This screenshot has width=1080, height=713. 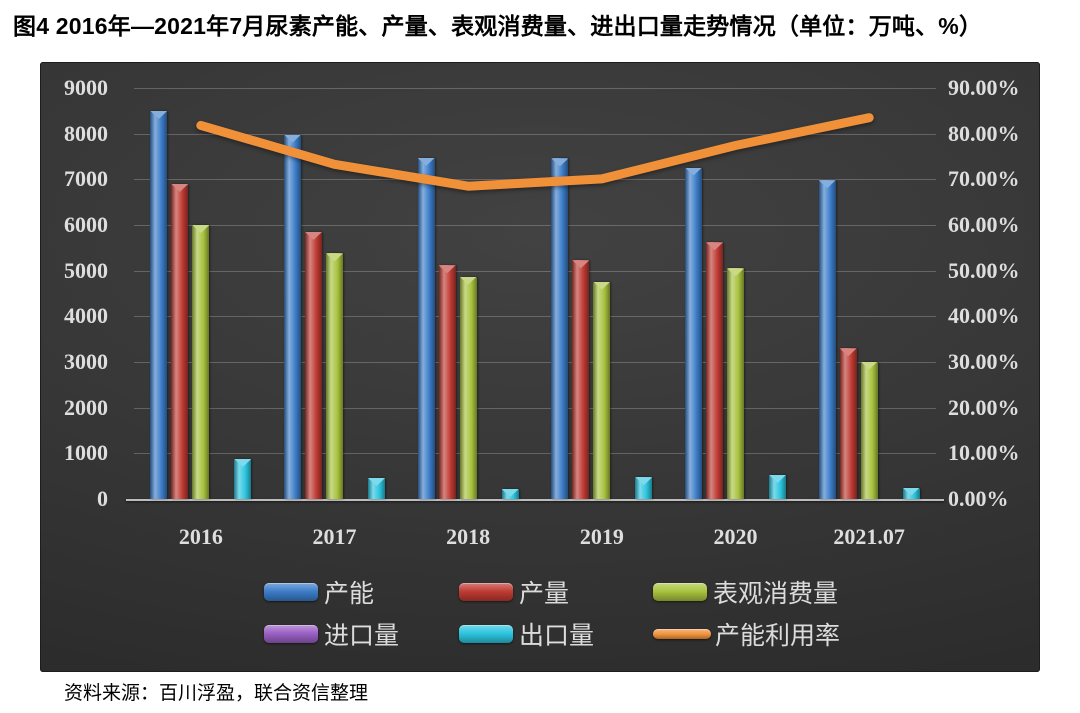 I want to click on right-axis-tick-label: 0.00%, so click(x=978, y=498).